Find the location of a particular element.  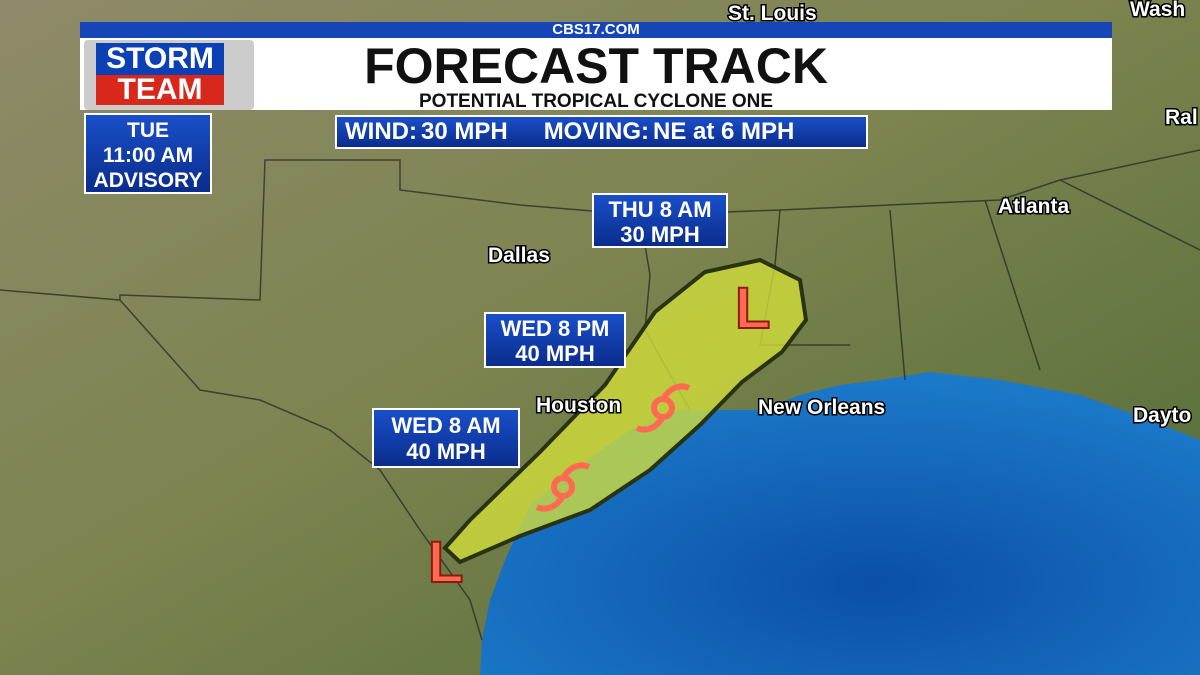

advisory-box: TUE 11:00 AM ADVISORY is located at coordinates (148, 153).